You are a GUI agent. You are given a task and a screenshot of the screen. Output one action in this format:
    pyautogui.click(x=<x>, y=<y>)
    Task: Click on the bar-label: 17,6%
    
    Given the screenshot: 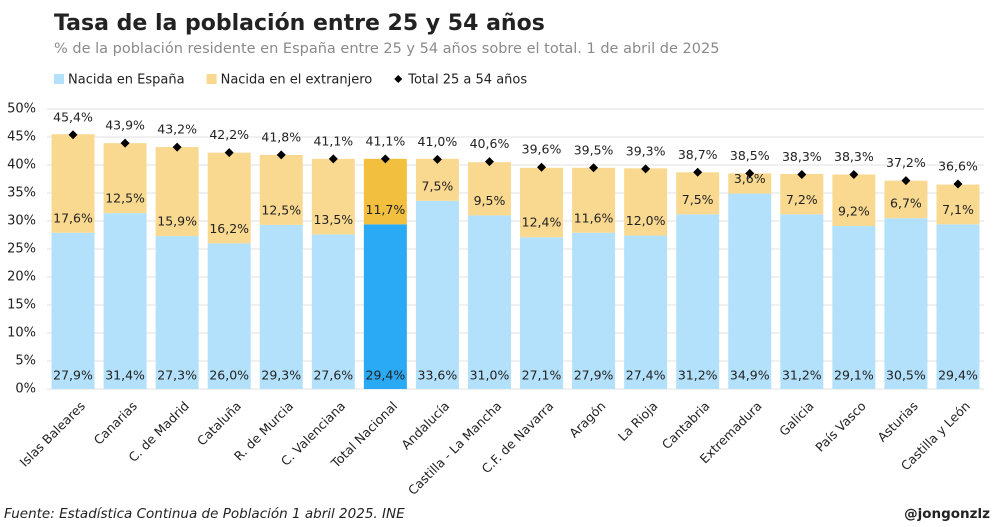 What is the action you would take?
    pyautogui.click(x=73, y=217)
    